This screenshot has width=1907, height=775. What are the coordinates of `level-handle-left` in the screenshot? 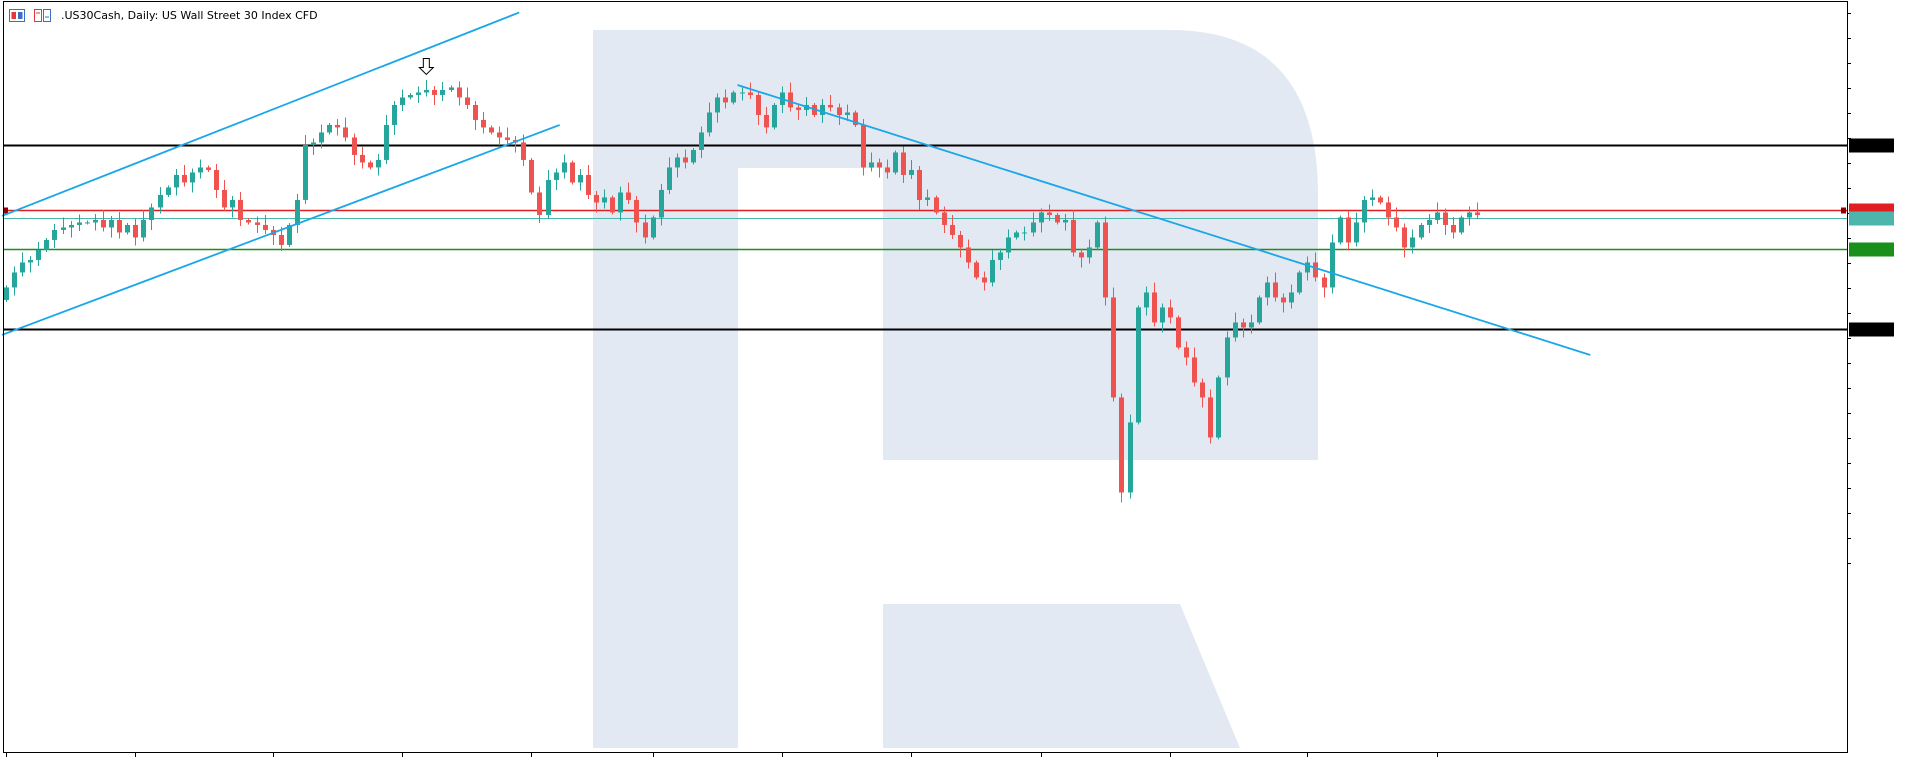 It's located at (5, 210).